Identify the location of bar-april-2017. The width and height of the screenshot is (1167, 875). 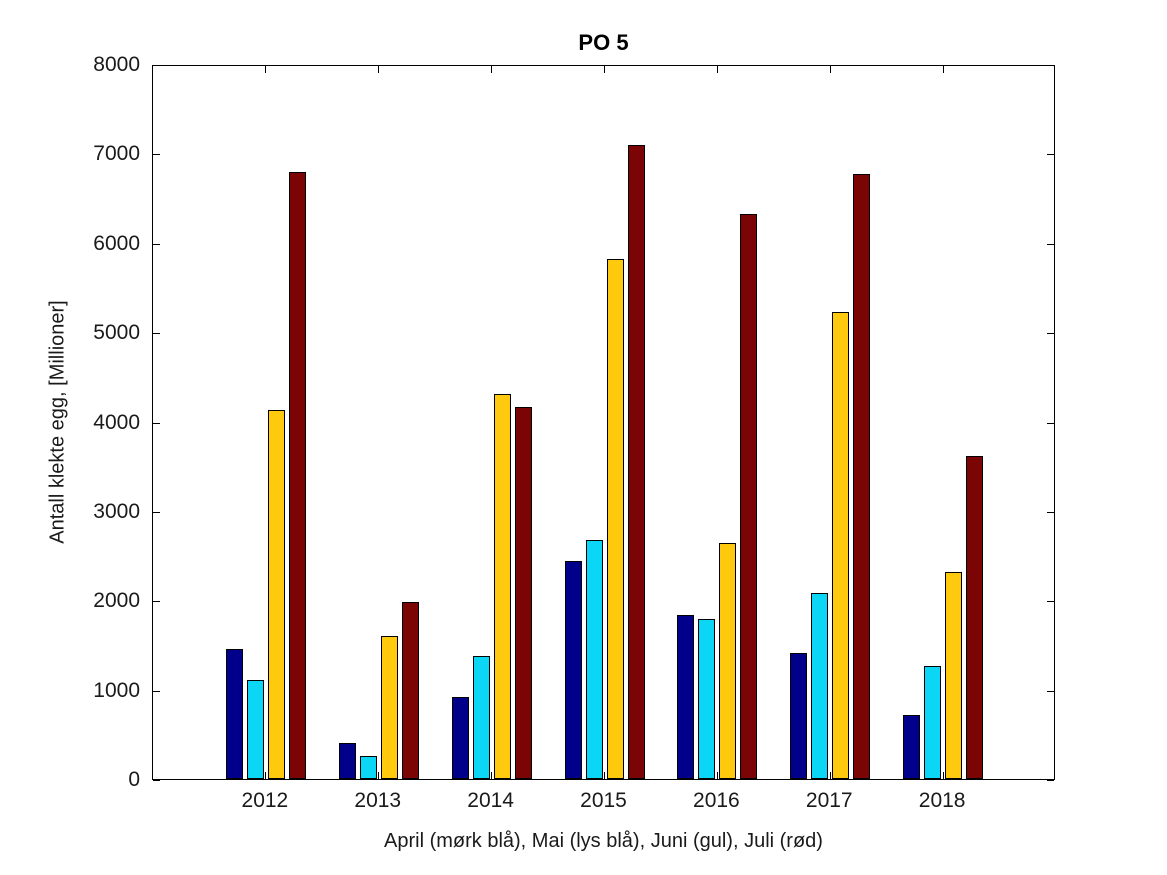
(799, 716).